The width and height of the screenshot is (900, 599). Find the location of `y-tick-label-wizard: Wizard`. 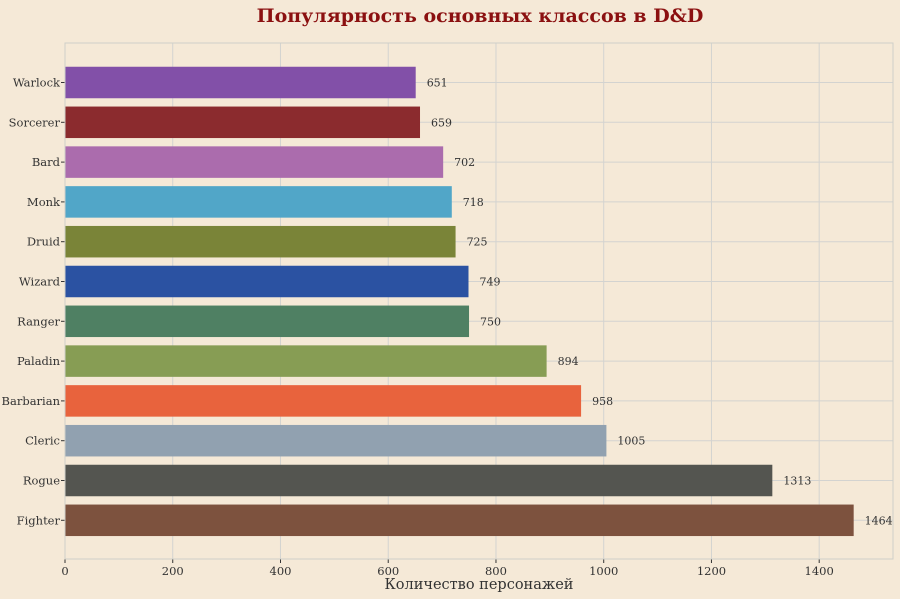

y-tick-label-wizard: Wizard is located at coordinates (40, 282).